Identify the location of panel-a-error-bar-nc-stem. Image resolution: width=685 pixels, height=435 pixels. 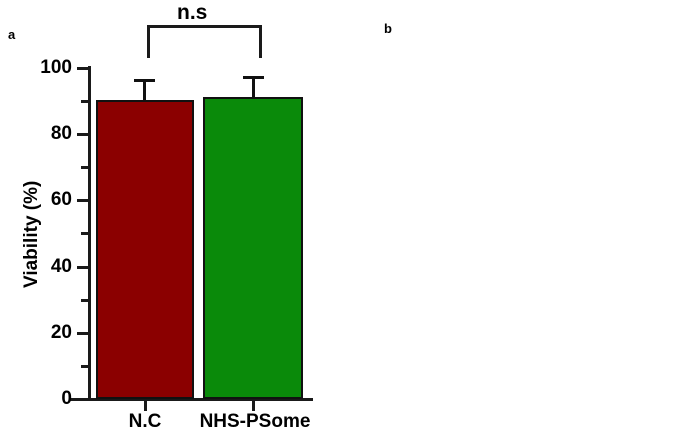
(144, 90).